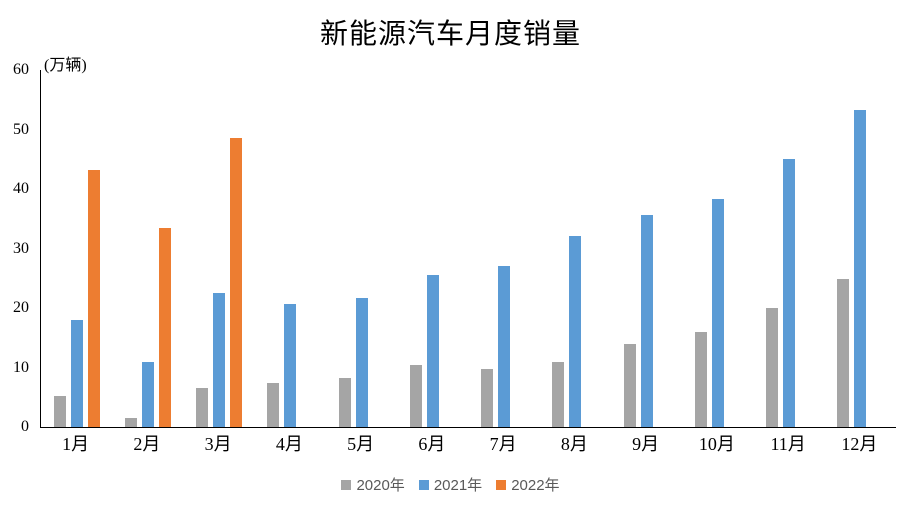  I want to click on legend-item-2021年: 2021年, so click(450, 484).